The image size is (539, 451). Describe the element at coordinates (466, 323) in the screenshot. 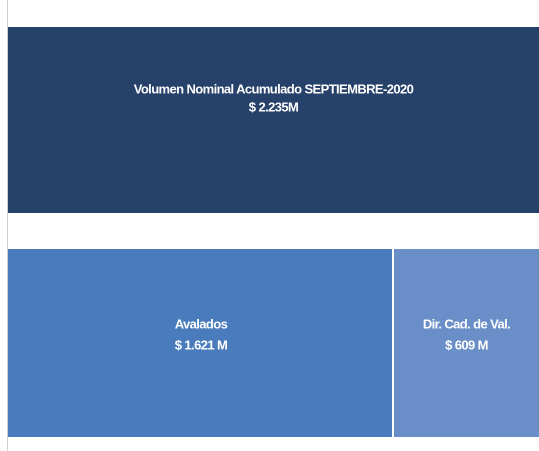

I see `category-label: Dir. Cad. de Val.` at that location.